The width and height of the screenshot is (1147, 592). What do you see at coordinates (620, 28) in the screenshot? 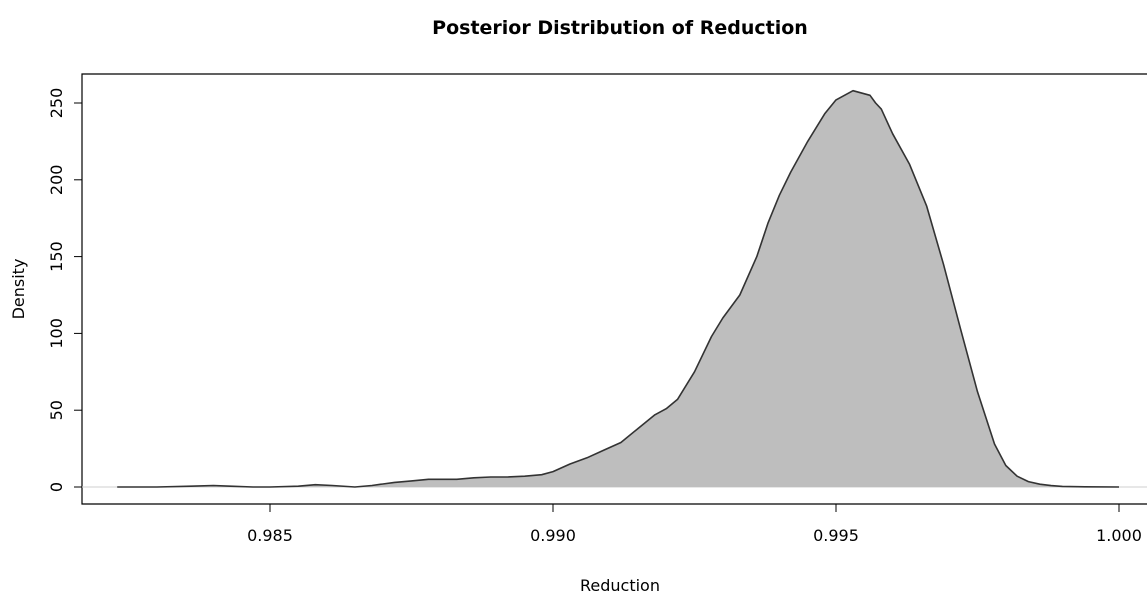
I see `chart-title: Posterior Distribution of Reduction` at bounding box center [620, 28].